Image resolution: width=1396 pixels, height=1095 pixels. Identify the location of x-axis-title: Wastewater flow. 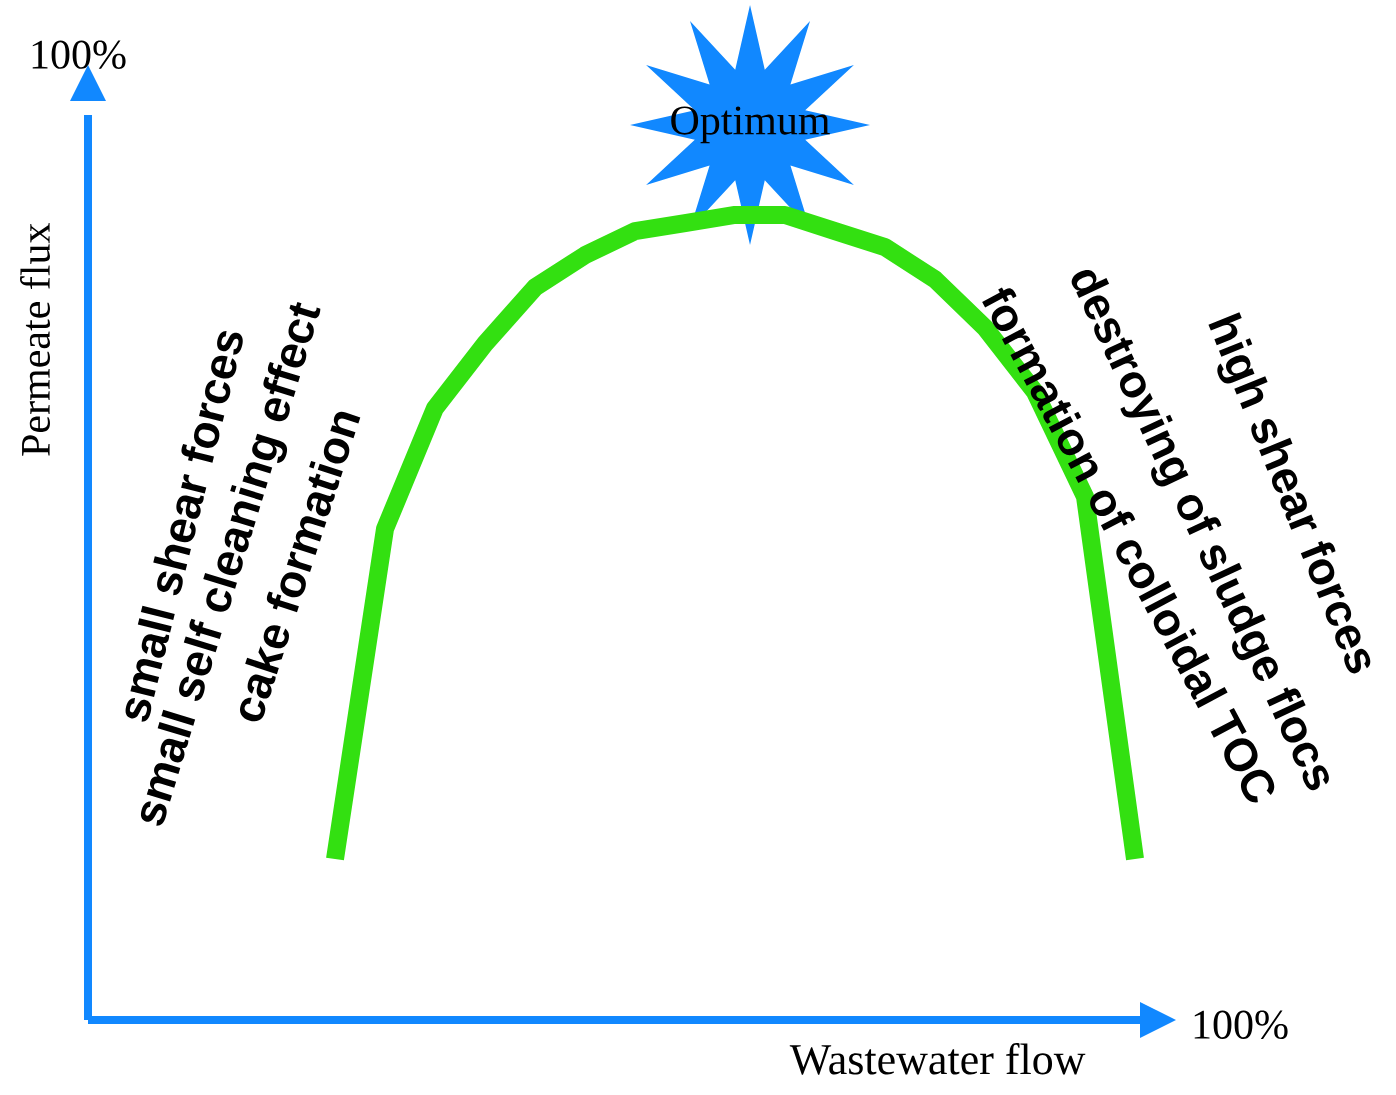
(937, 1059).